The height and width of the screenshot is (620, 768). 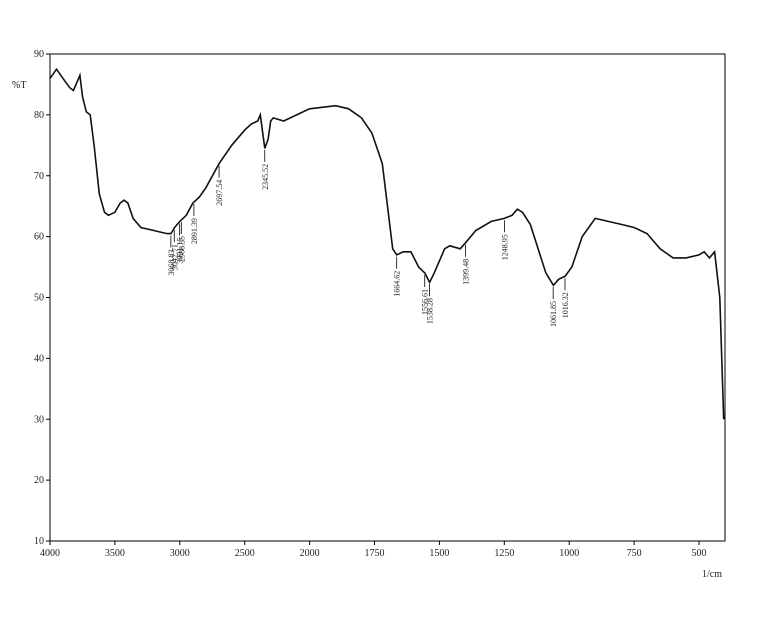 I want to click on x-tick-label: 1500, so click(x=439, y=553).